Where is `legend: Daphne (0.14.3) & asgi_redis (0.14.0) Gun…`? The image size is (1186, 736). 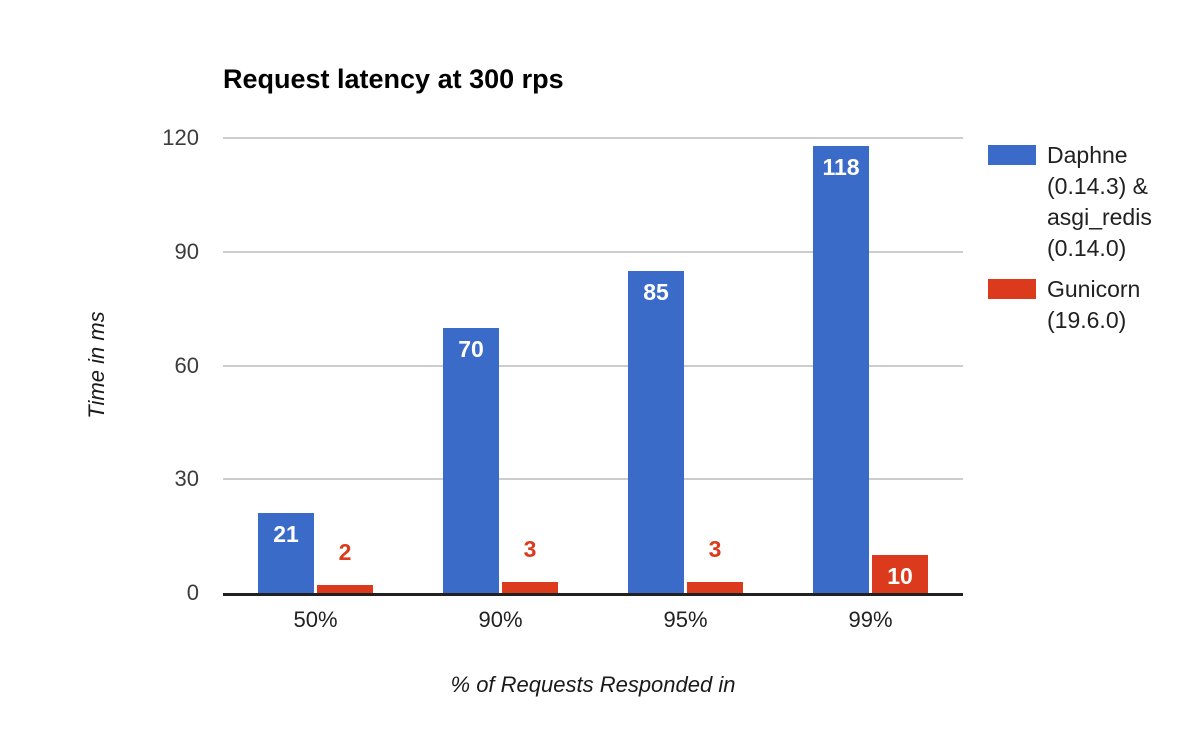
legend: Daphne (0.14.3) & asgi_redis (0.14.0) Gun… is located at coordinates (1083, 238).